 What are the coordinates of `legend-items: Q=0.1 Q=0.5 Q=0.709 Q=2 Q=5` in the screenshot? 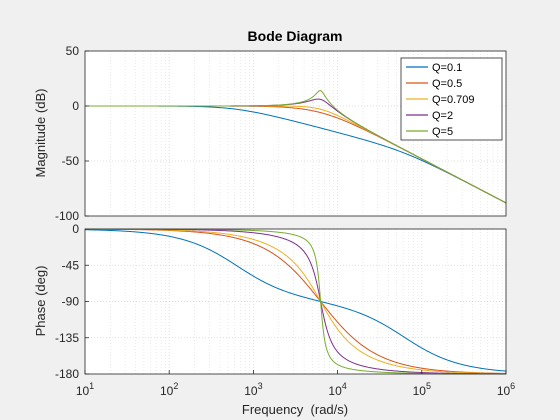 It's located at (440, 100).